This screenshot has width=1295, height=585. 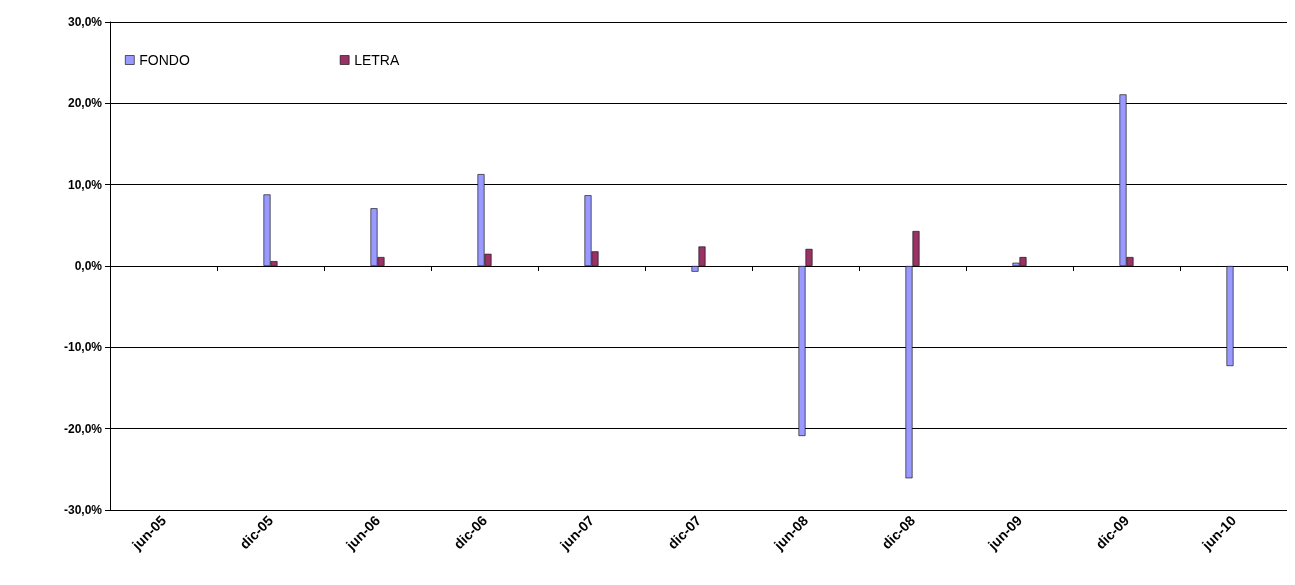 What do you see at coordinates (85, 184) in the screenshot?
I see `y-tick-label: 10,0%` at bounding box center [85, 184].